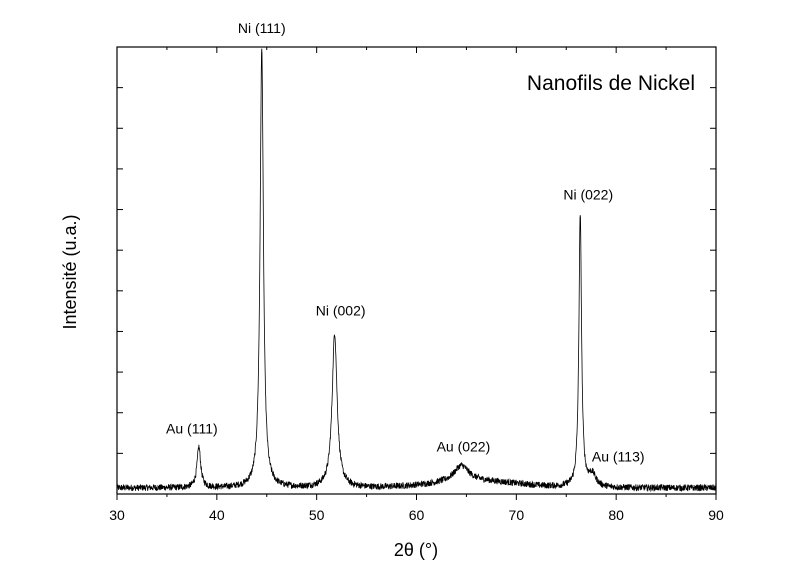 This screenshot has width=790, height=572. Describe the element at coordinates (464, 447) in the screenshot. I see `peak-label: Au (022)` at that location.